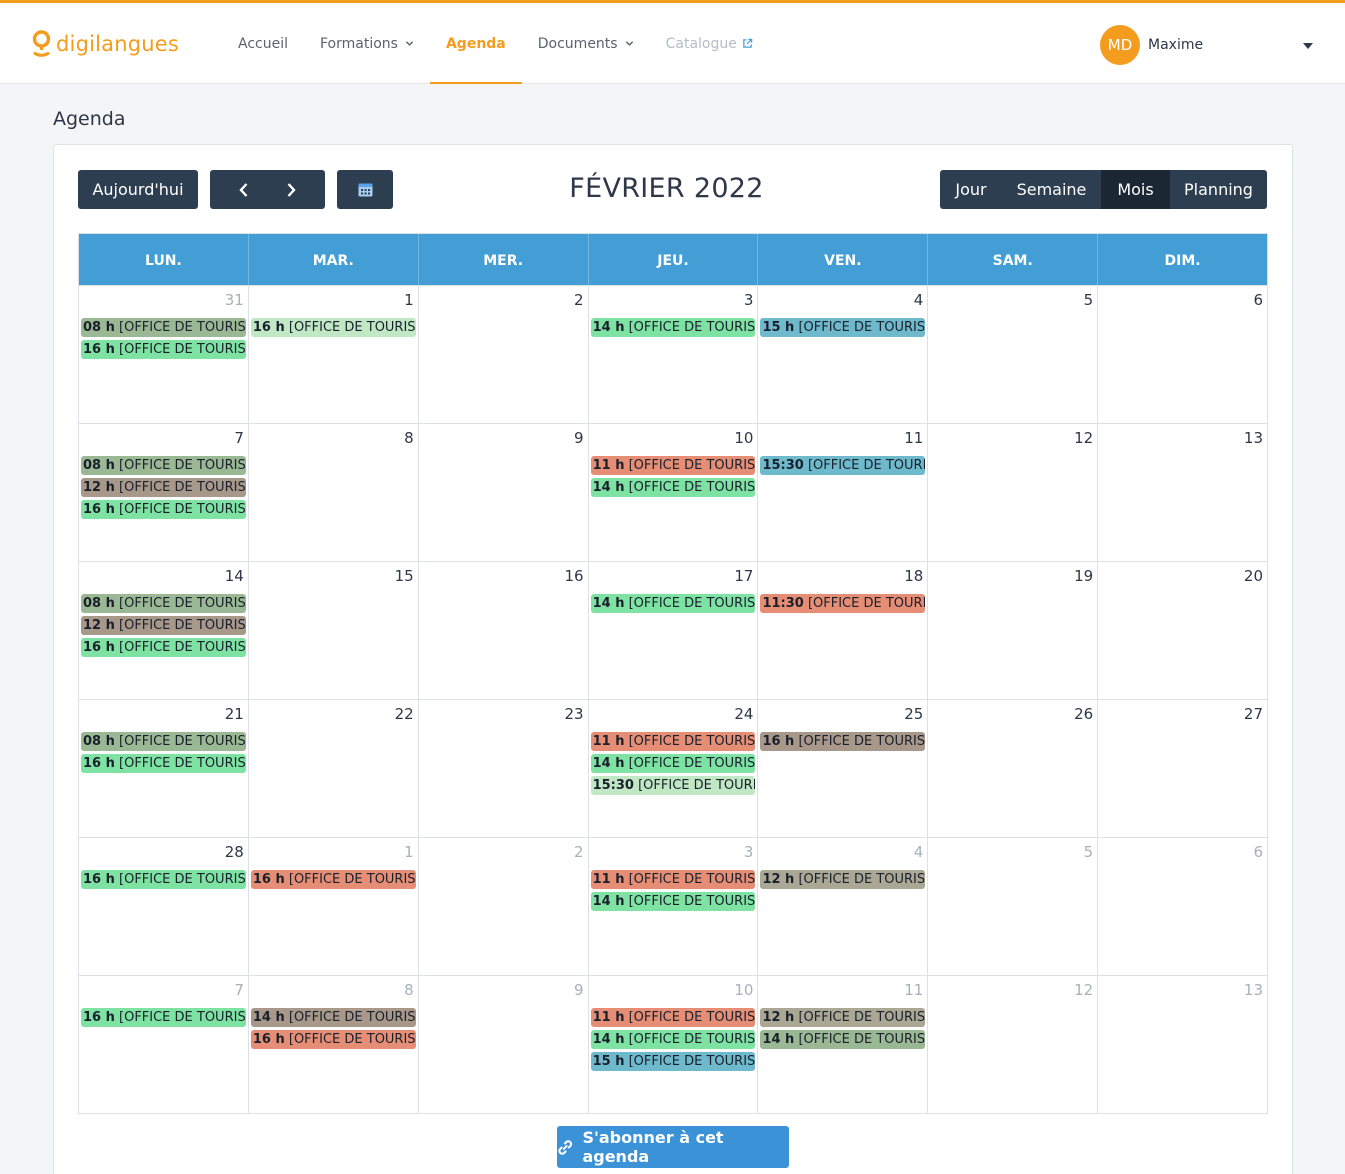  Describe the element at coordinates (1258, 300) in the screenshot. I see `day-number: 6` at that location.